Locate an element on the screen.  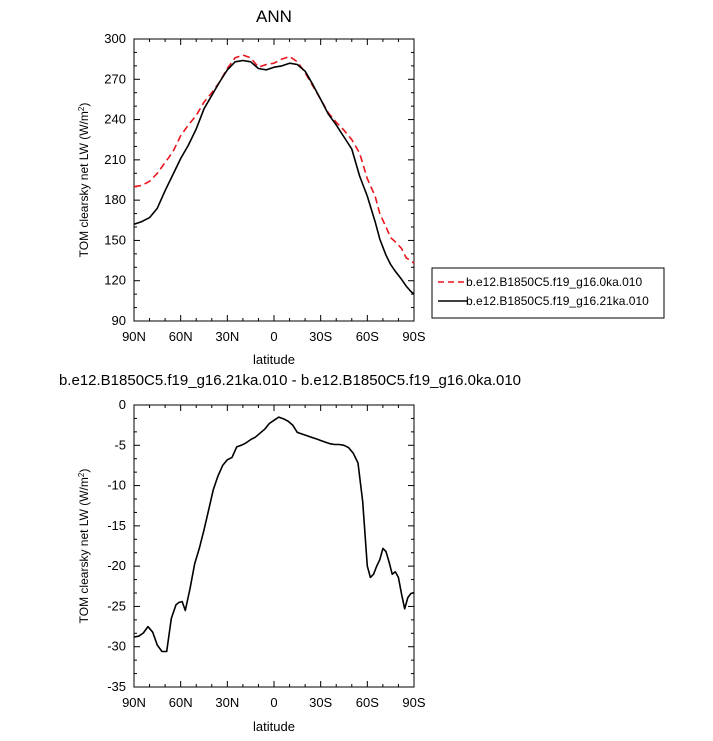
series-line-b.e12.B1850C5.f19_g16.0ka.010 is located at coordinates (274, 159).